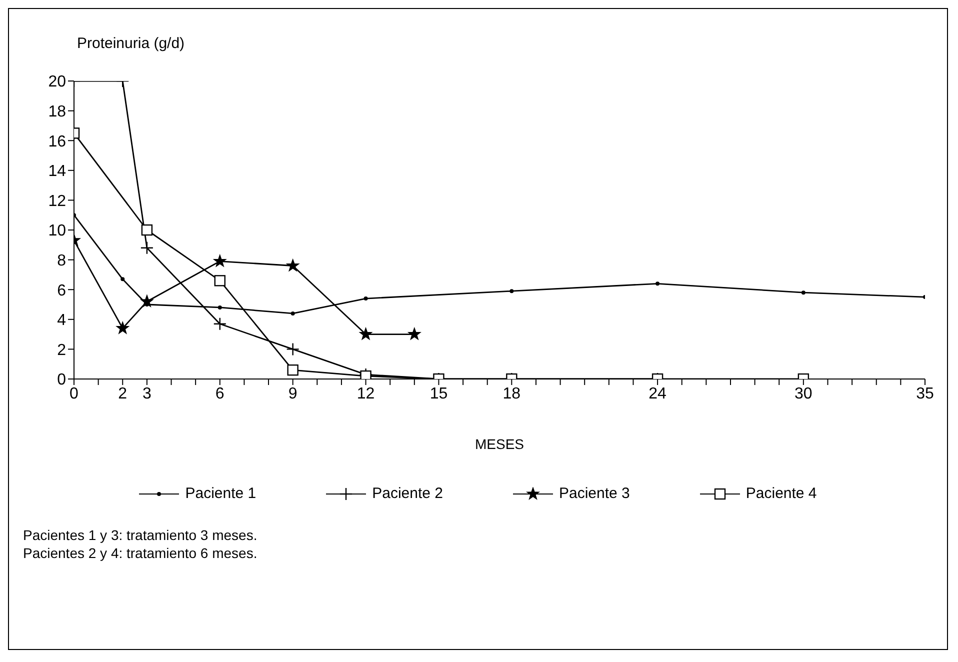 The height and width of the screenshot is (662, 958). Describe the element at coordinates (407, 493) in the screenshot. I see `legend-label: Paciente 2` at that location.